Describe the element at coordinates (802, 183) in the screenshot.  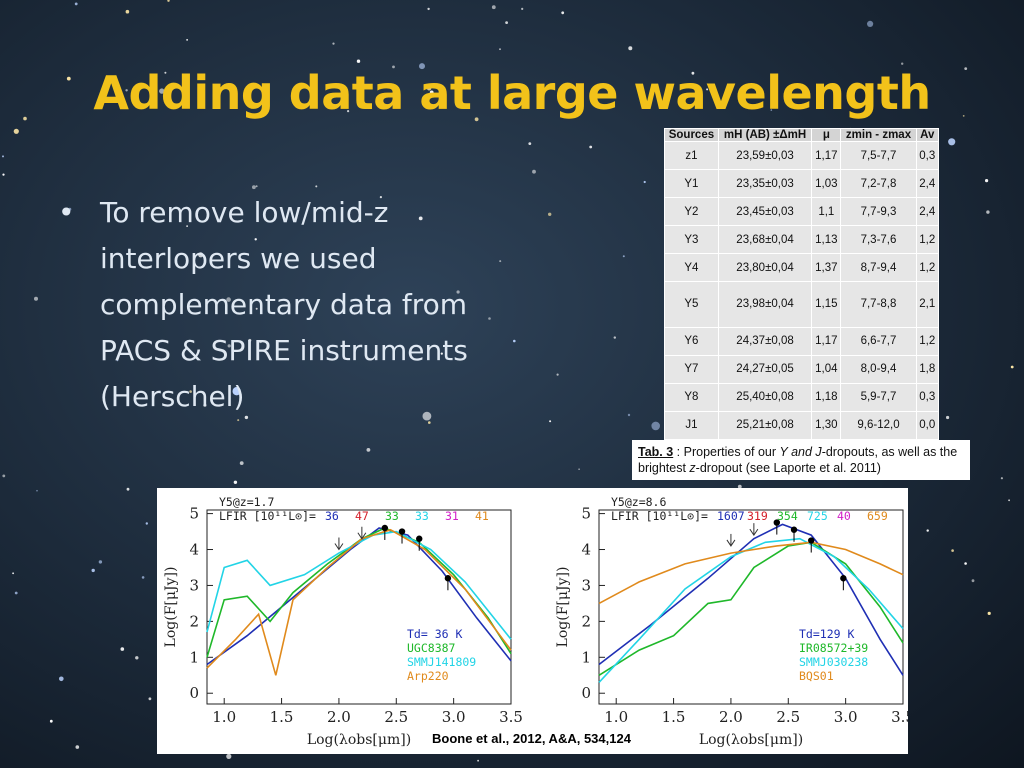
I see `table-row: Y1 23,35±0,03 1,03 7,2-7,8 2,4` at that location.